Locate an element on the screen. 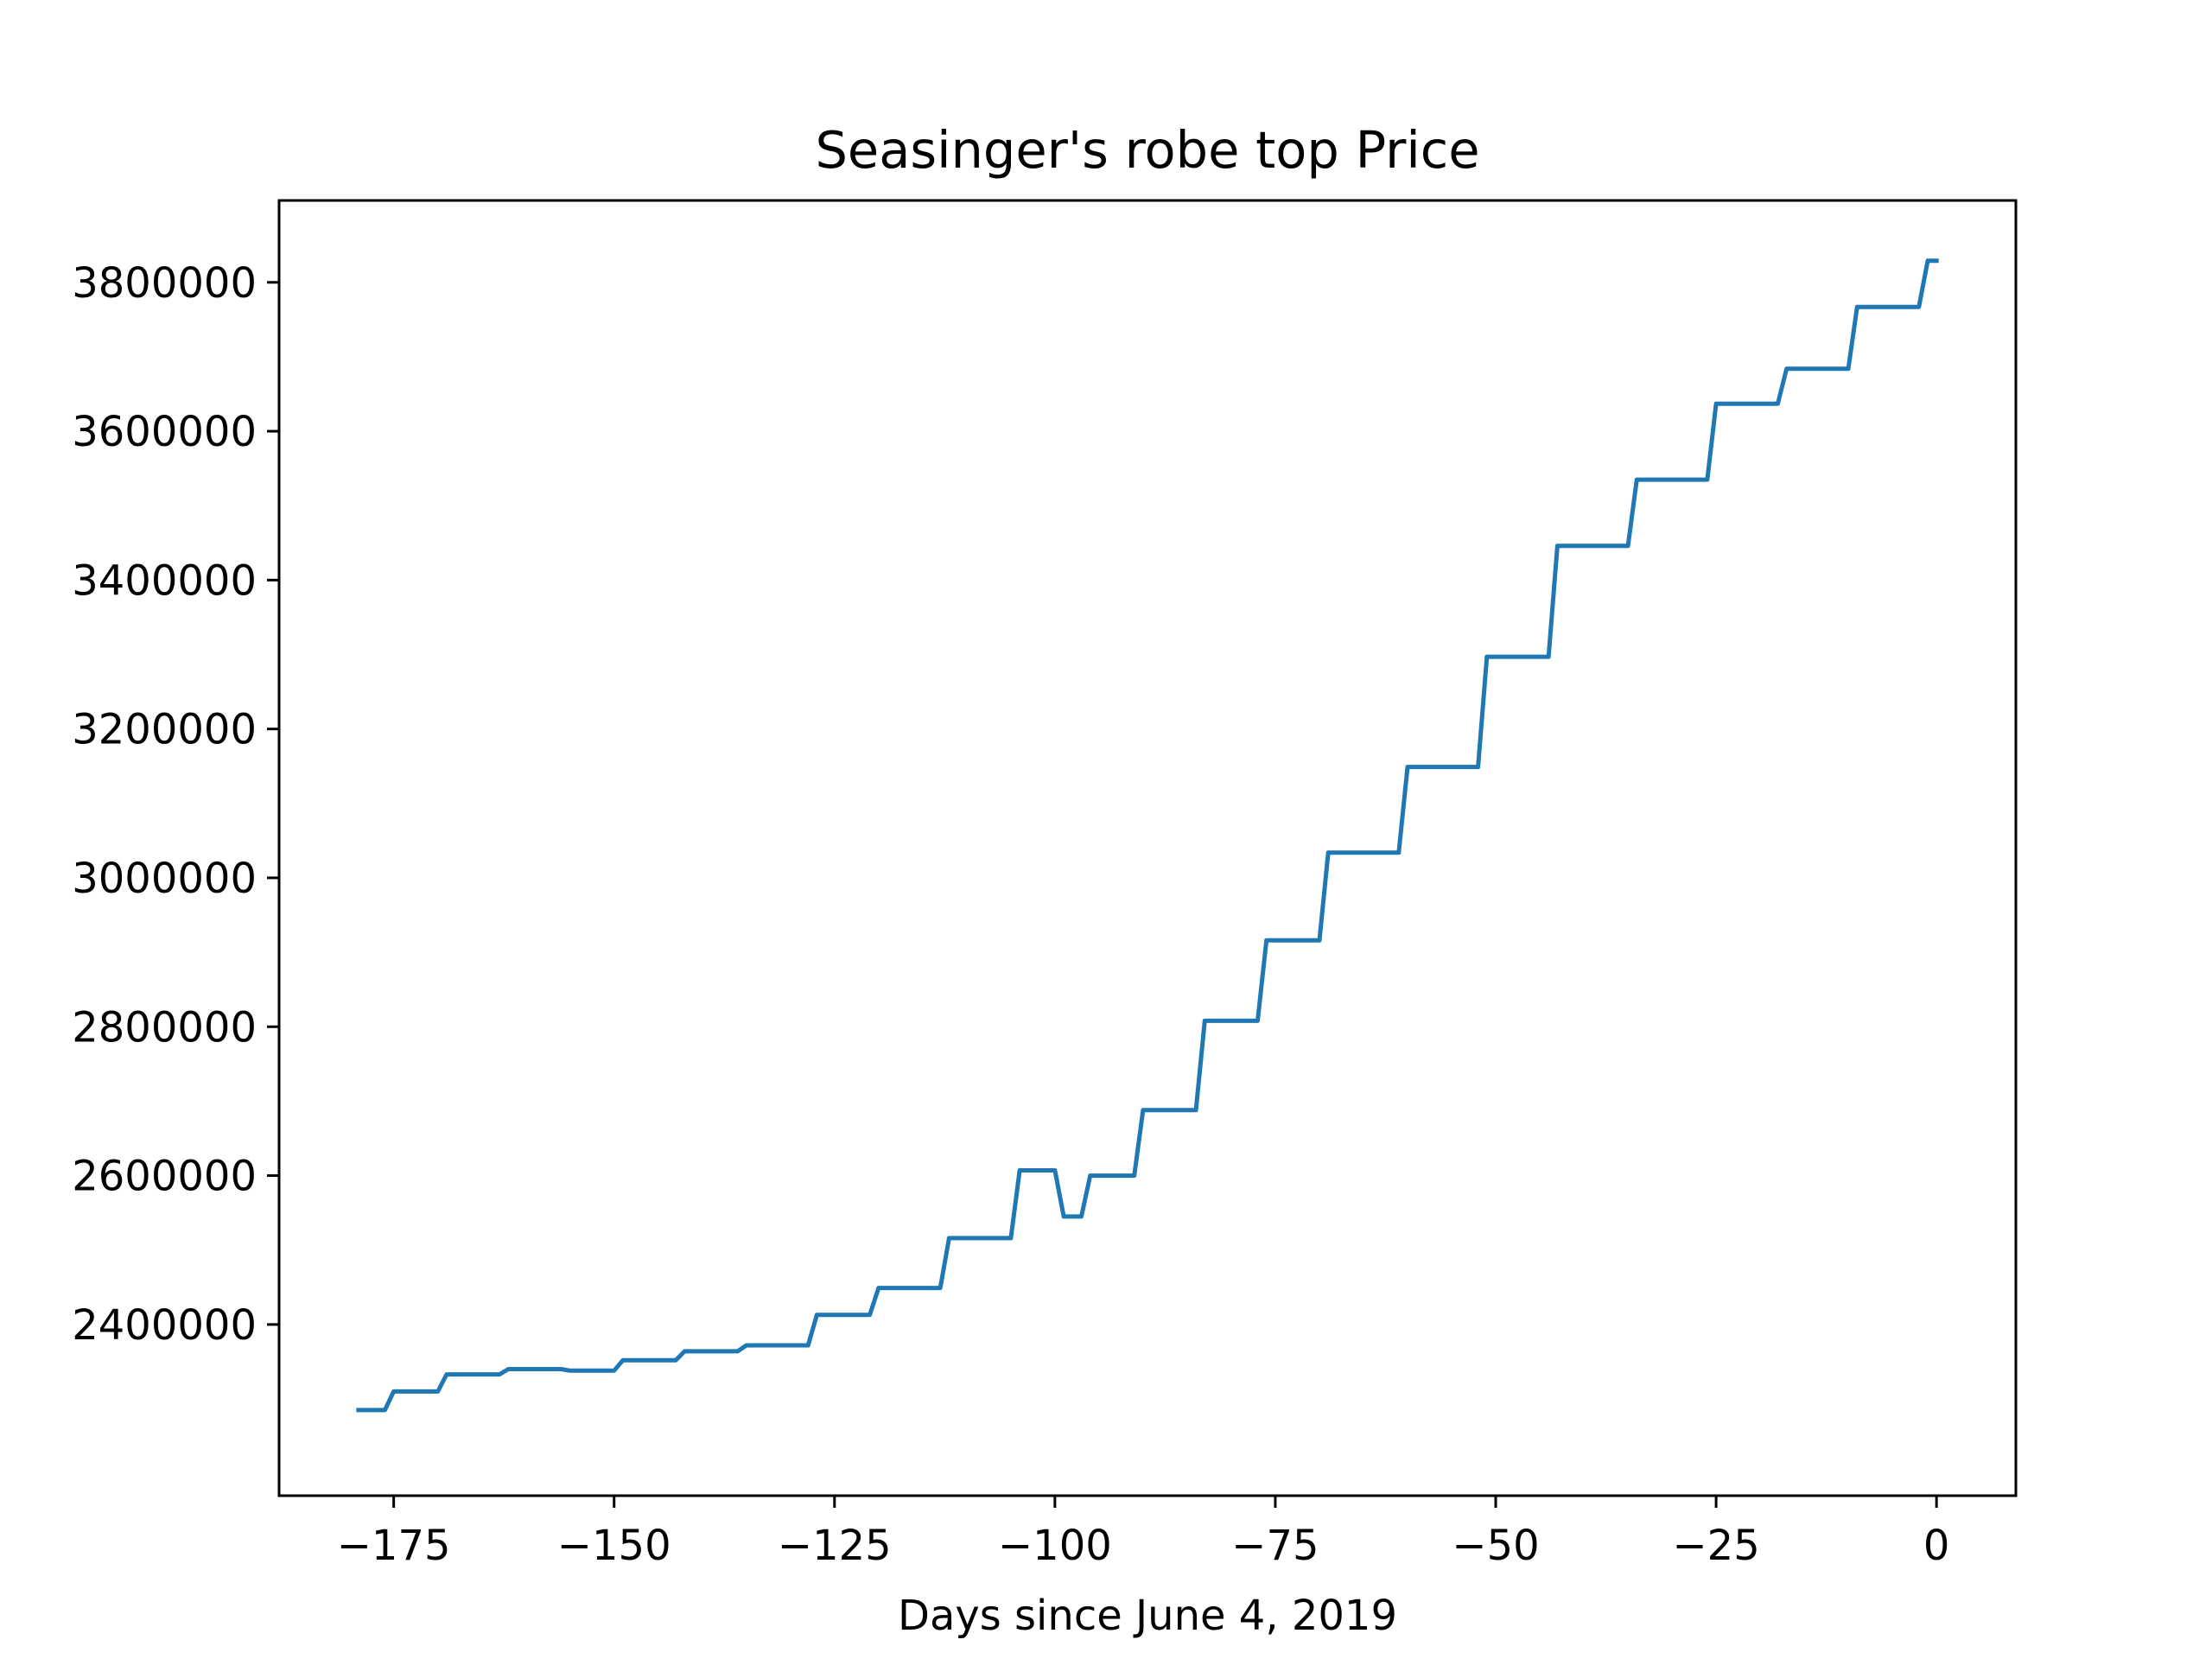 Image resolution: width=2212 pixels, height=1659 pixels. y-tick-label: 3000000 is located at coordinates (164, 879).